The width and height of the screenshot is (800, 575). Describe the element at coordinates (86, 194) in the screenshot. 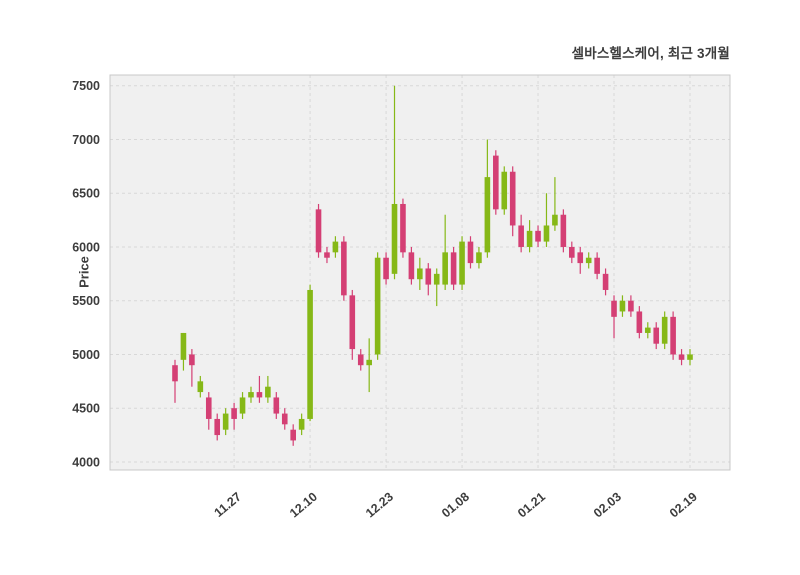

I see `y-tick-label: 6500` at that location.